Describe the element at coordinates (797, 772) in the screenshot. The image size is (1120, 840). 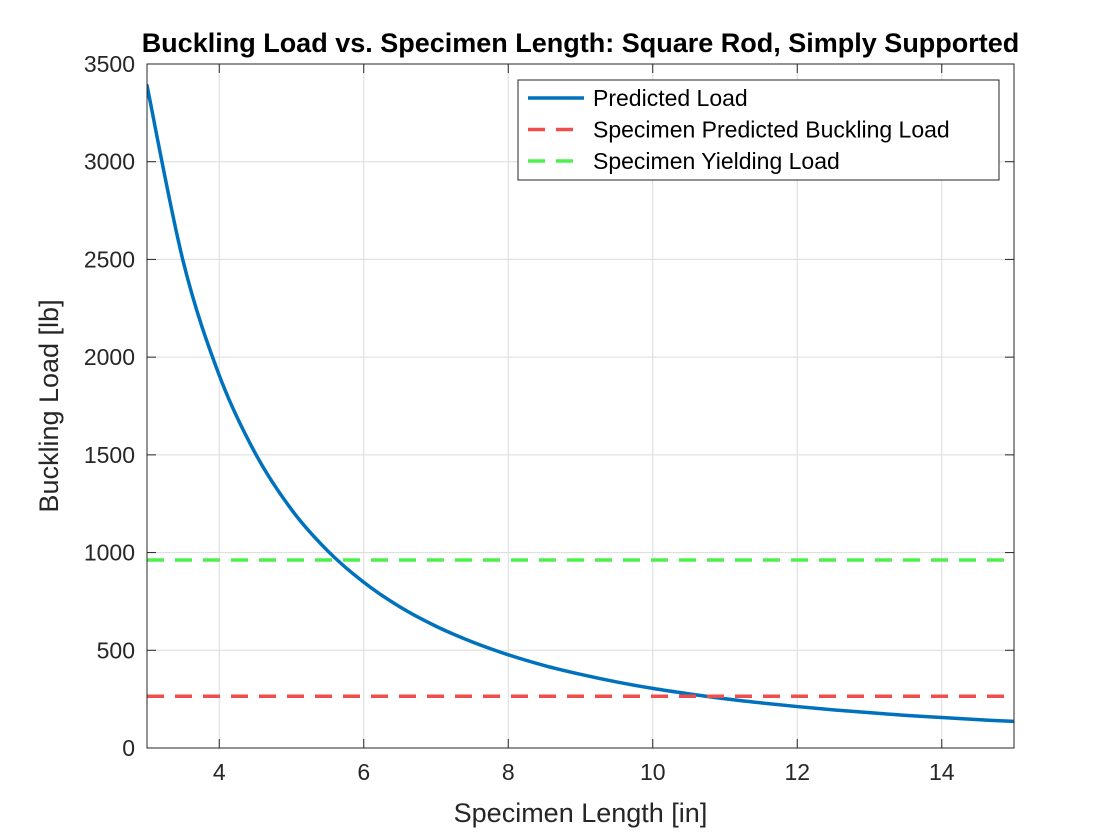
I see `x-tick-label: 12` at that location.